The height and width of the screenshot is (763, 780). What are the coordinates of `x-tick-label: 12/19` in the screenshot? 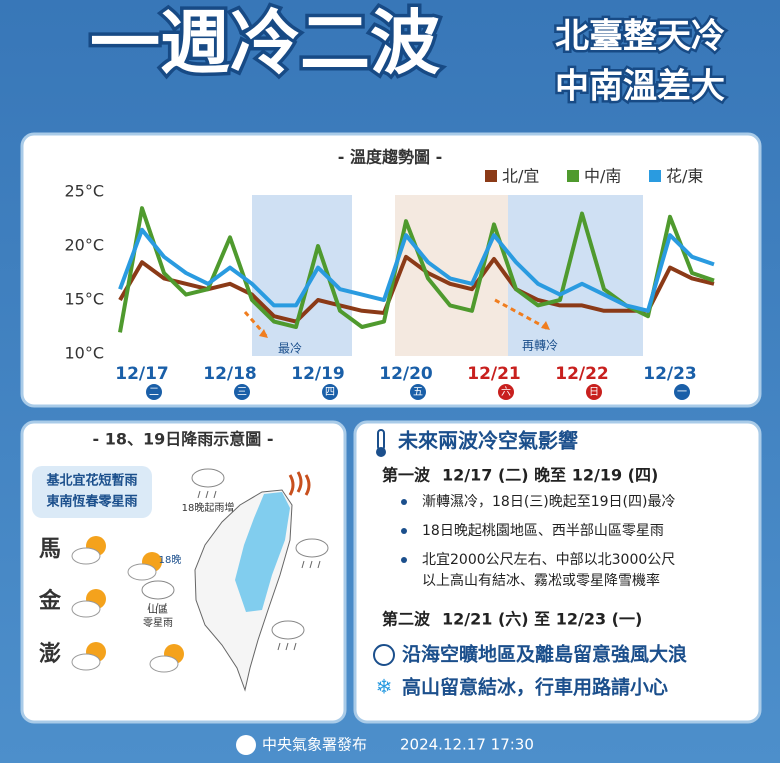 It's located at (318, 374).